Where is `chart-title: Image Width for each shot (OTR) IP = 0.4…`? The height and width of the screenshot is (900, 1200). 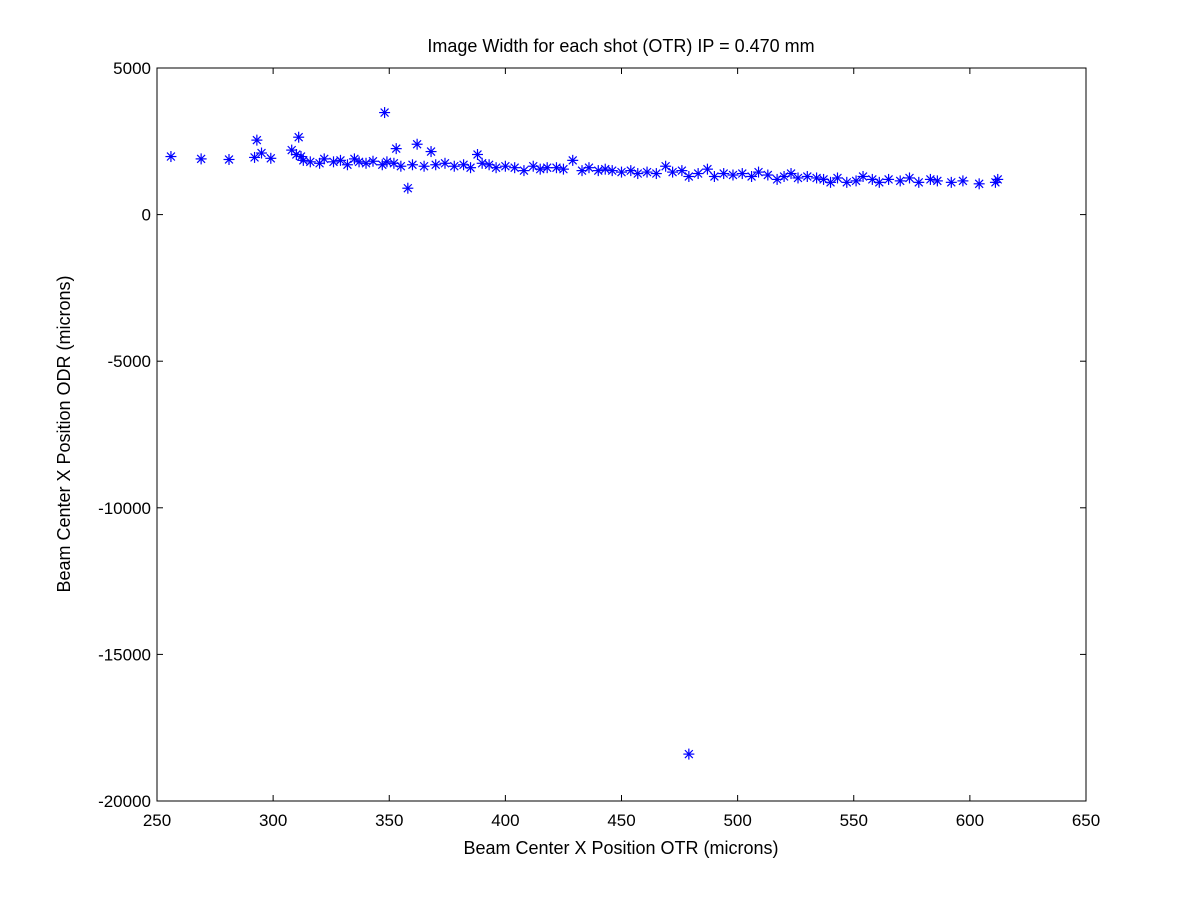
chart-title: Image Width for each shot (OTR) IP = 0.4… is located at coordinates (620, 46).